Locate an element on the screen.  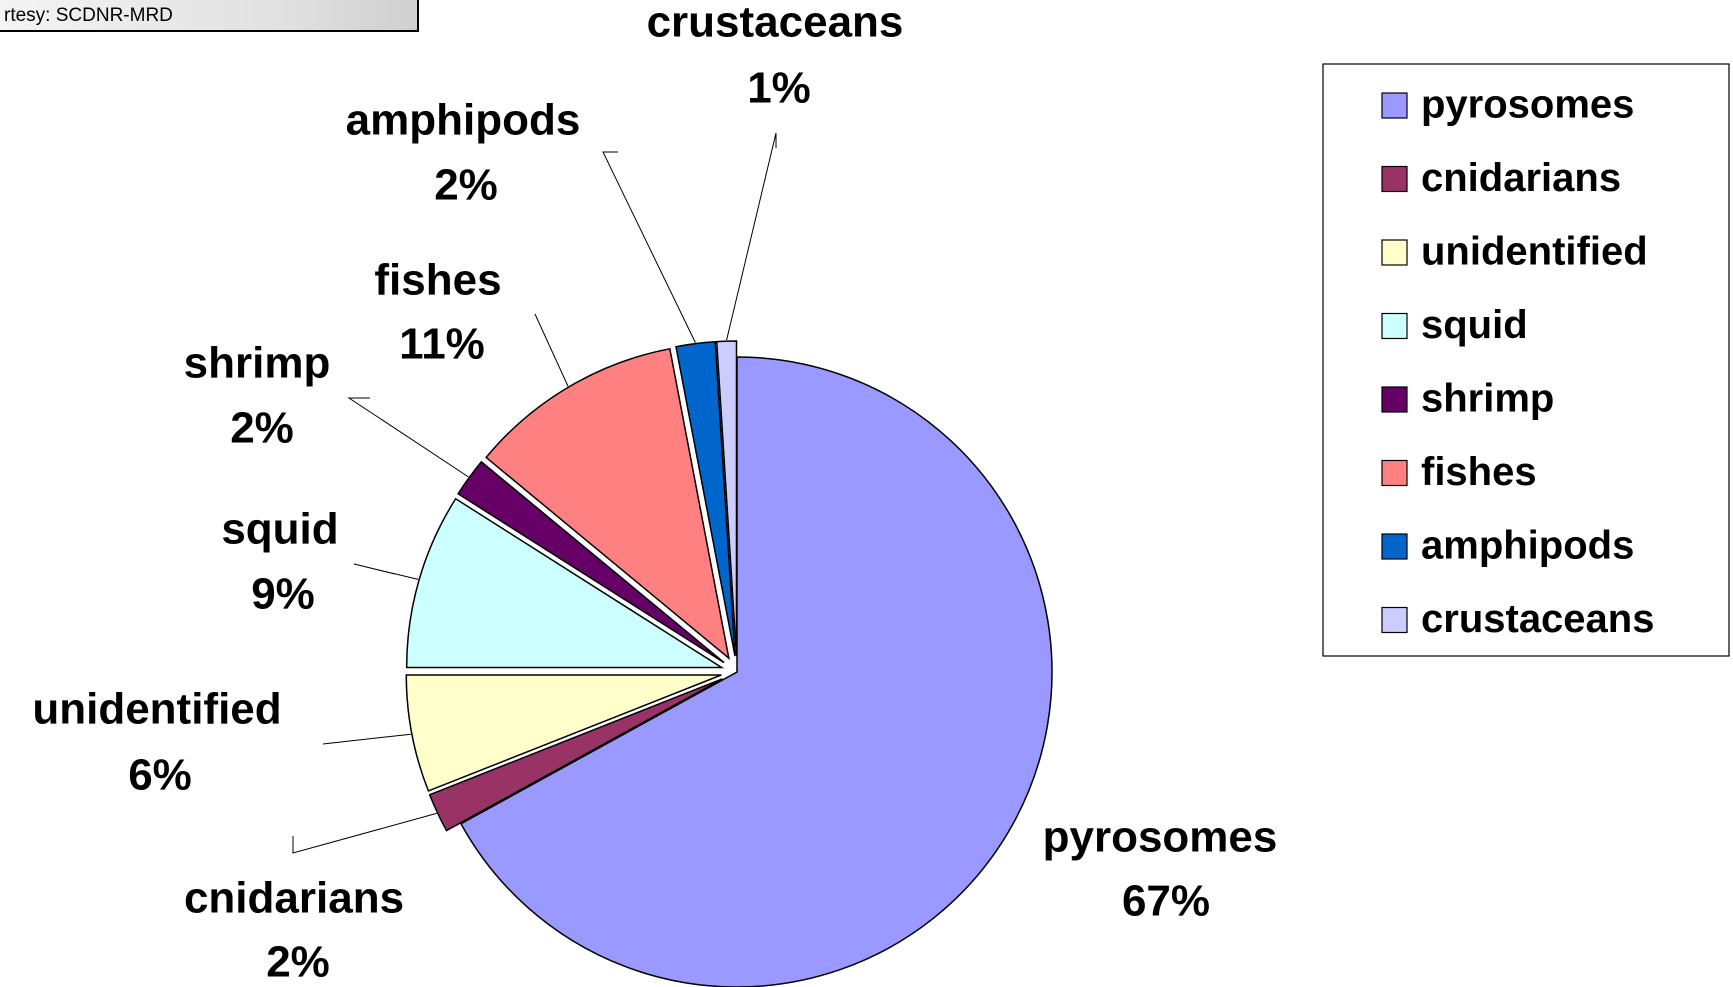
slice-value-label: 1% is located at coordinates (779, 88).